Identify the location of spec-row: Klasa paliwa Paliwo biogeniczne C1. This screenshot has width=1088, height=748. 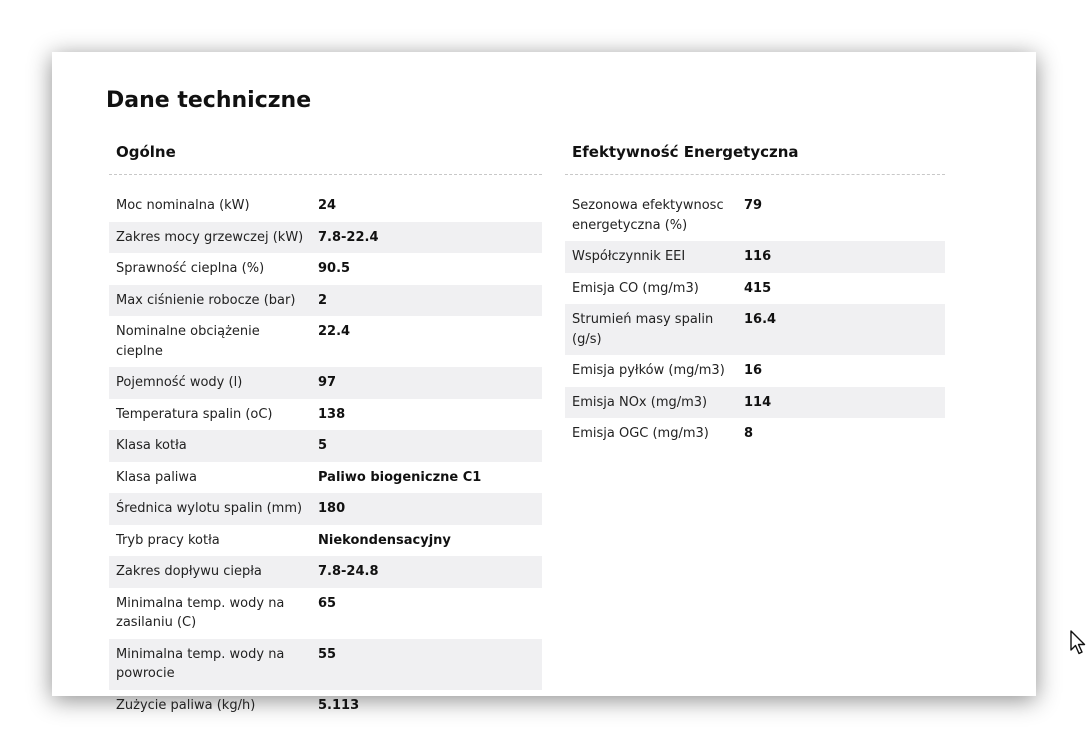
(325, 478).